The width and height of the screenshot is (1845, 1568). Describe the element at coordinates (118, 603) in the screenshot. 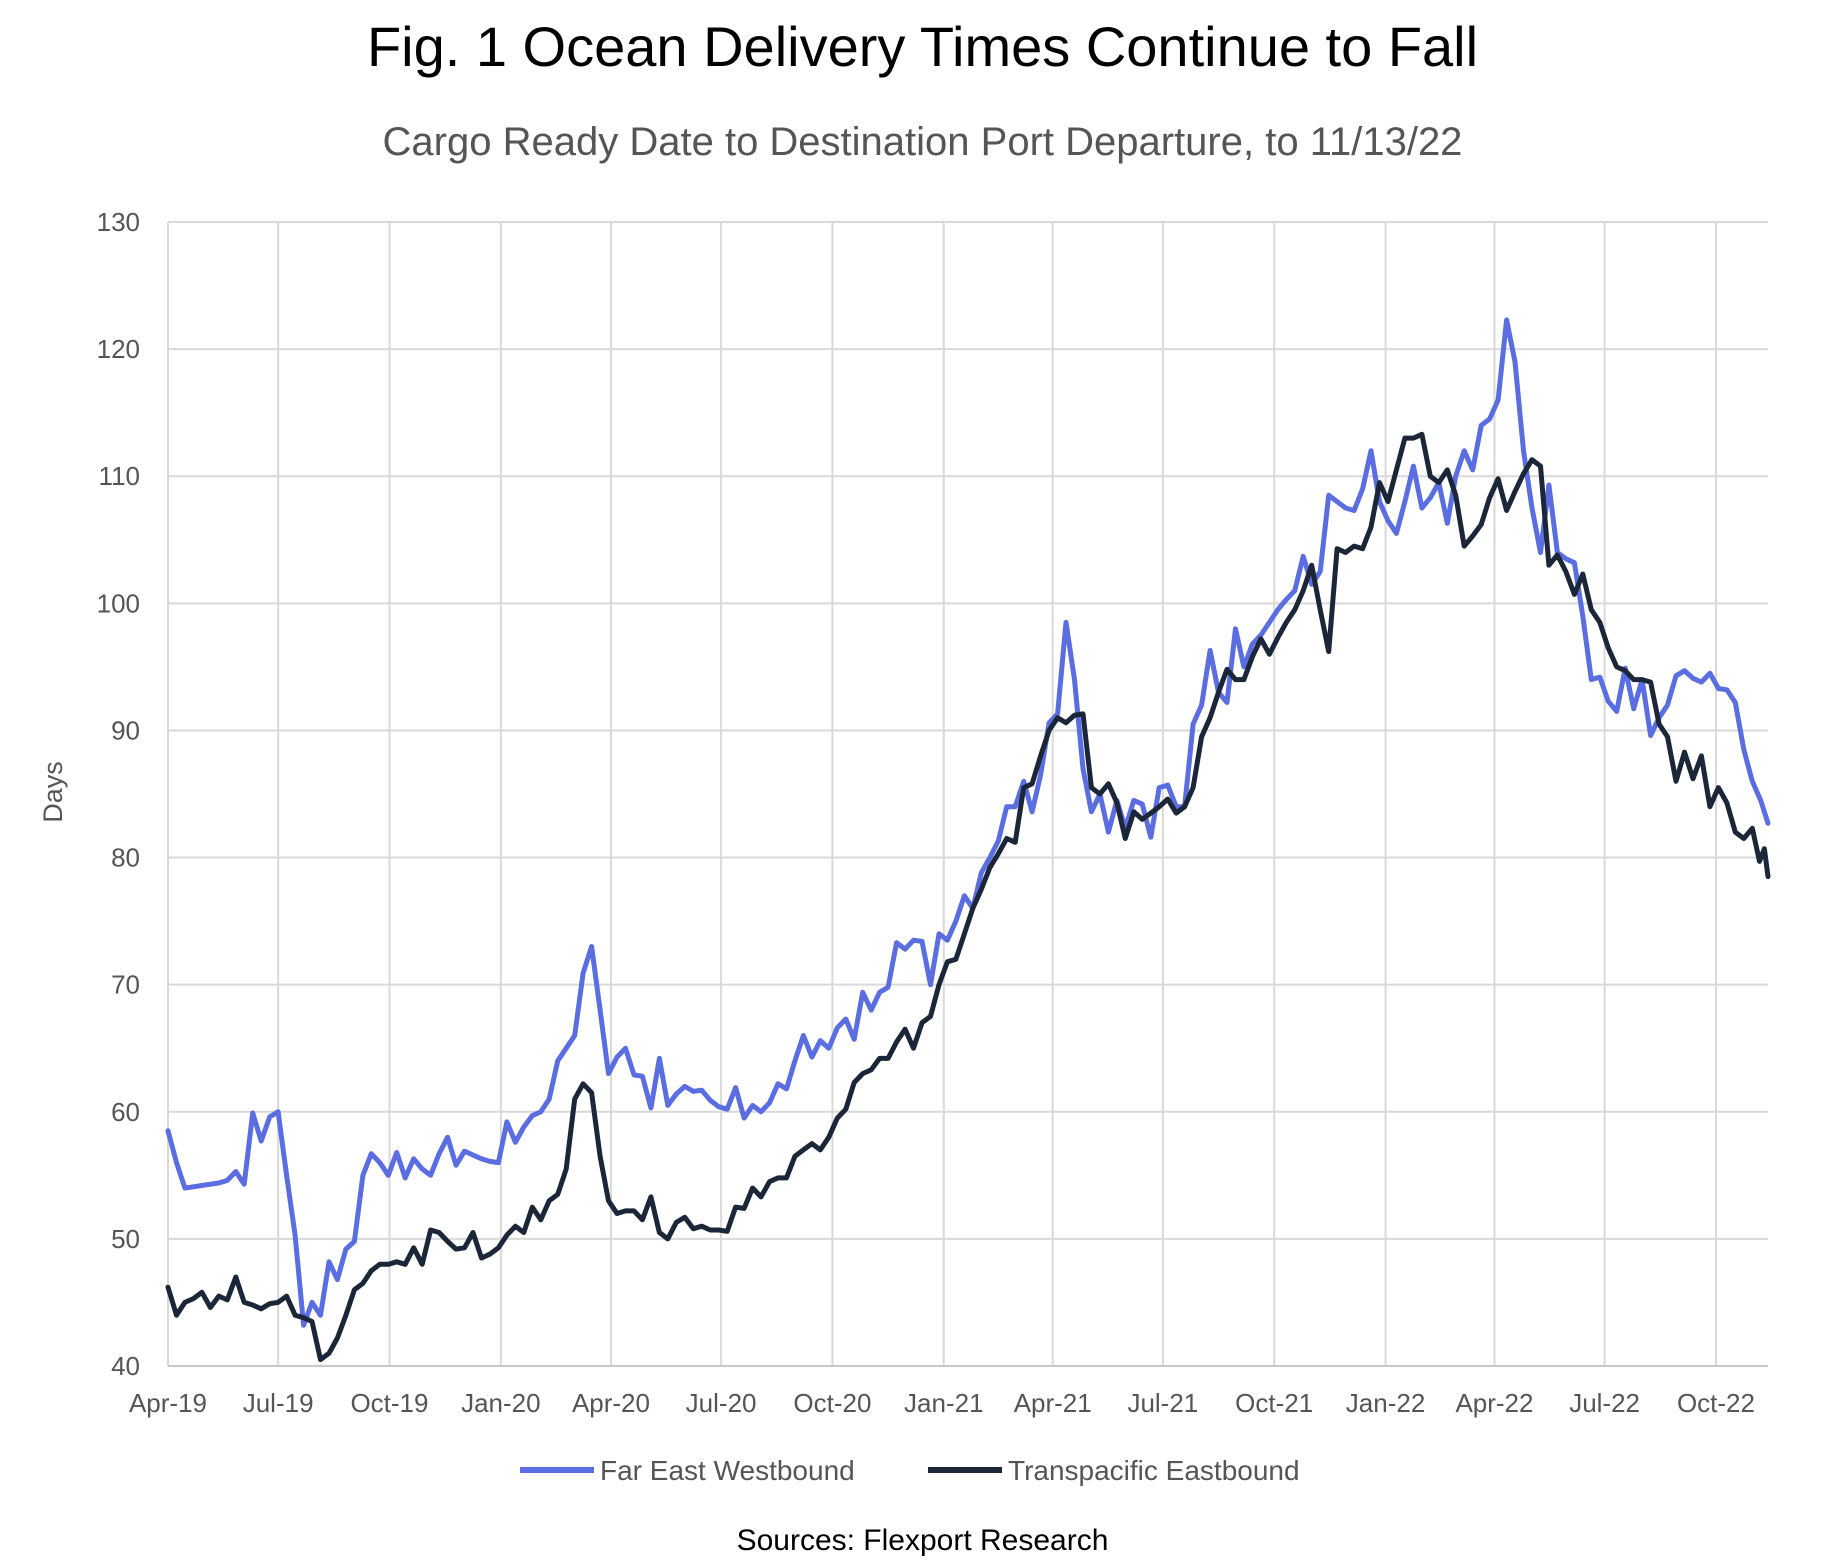

I see `y-tick-label: 100` at that location.